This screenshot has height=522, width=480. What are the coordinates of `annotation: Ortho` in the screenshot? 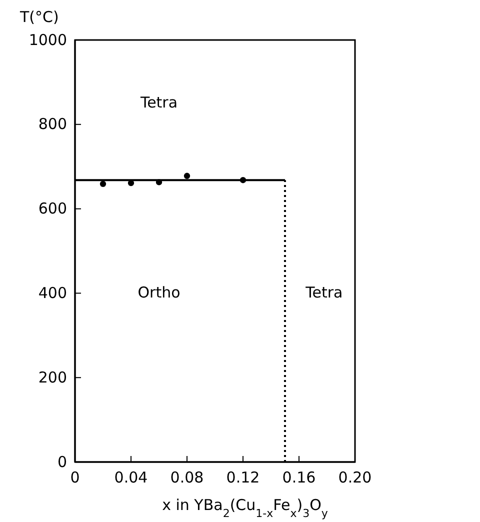 It's located at (159, 292).